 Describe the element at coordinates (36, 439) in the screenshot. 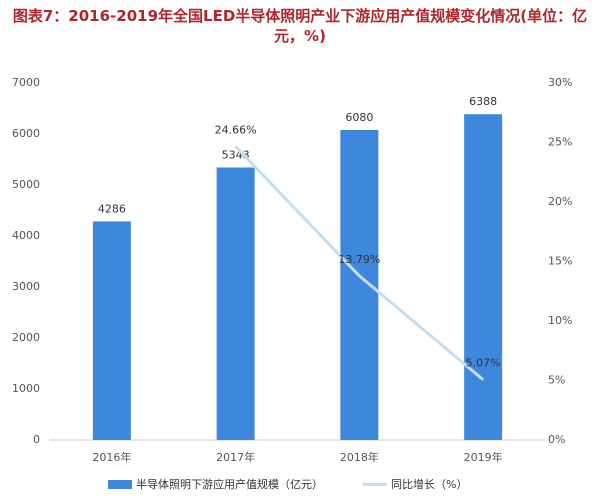

I see `y-tick-label: 0` at that location.